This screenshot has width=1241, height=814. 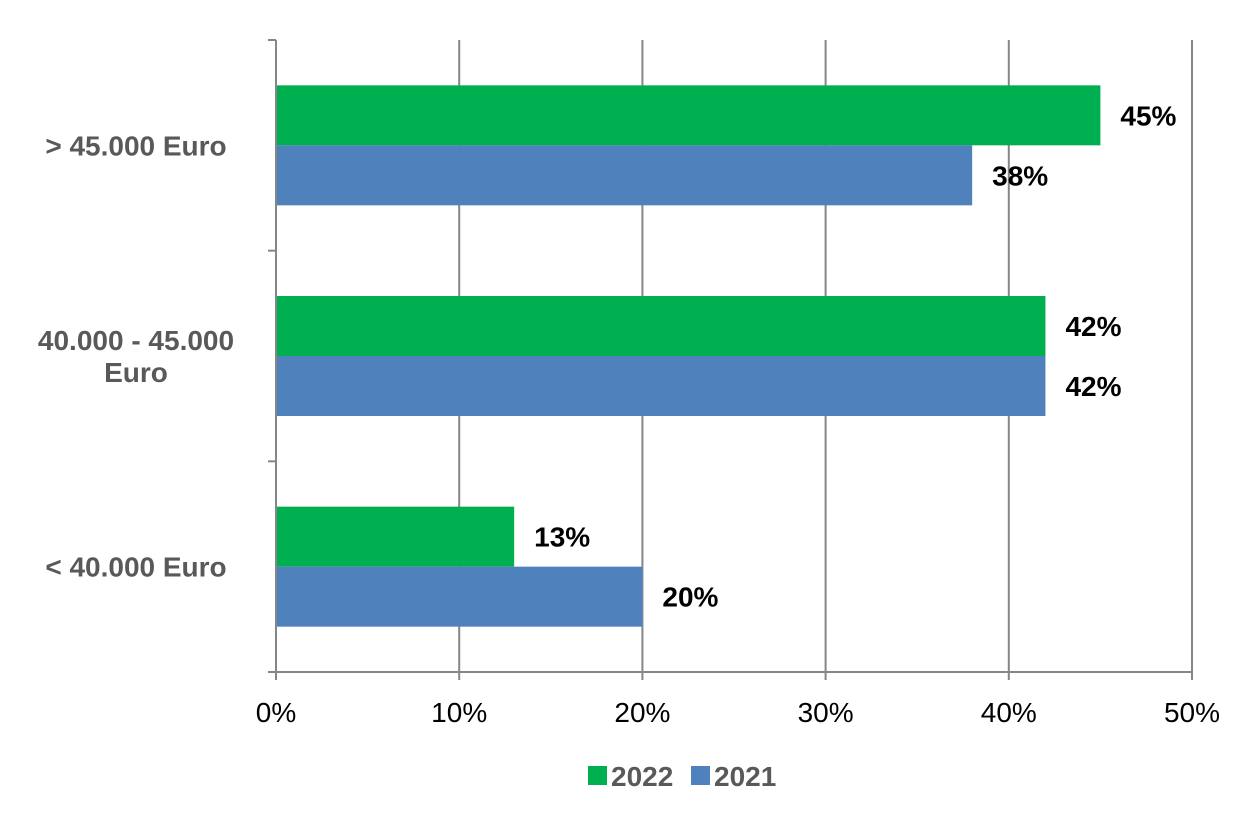 I want to click on legend: 2022 2021, so click(x=682, y=776).